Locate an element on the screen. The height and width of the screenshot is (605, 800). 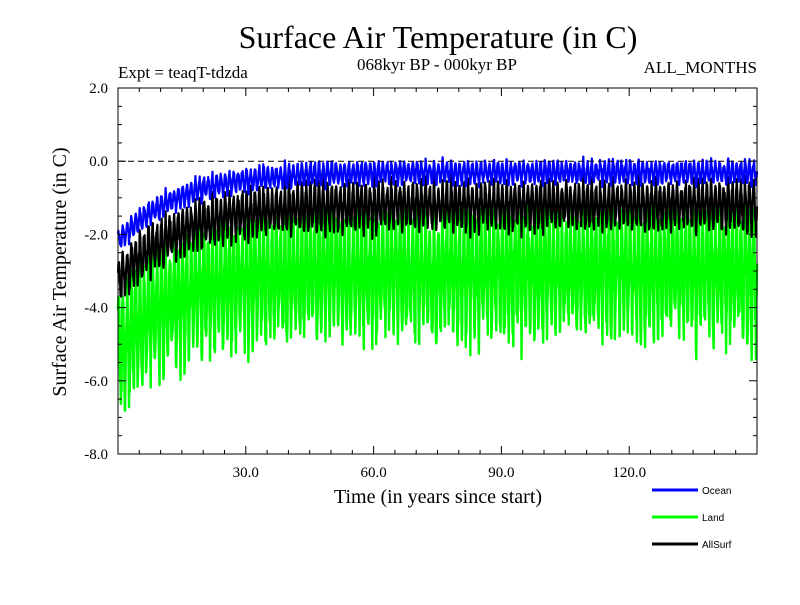
x-axis-label: Time (in years since start) is located at coordinates (438, 497).